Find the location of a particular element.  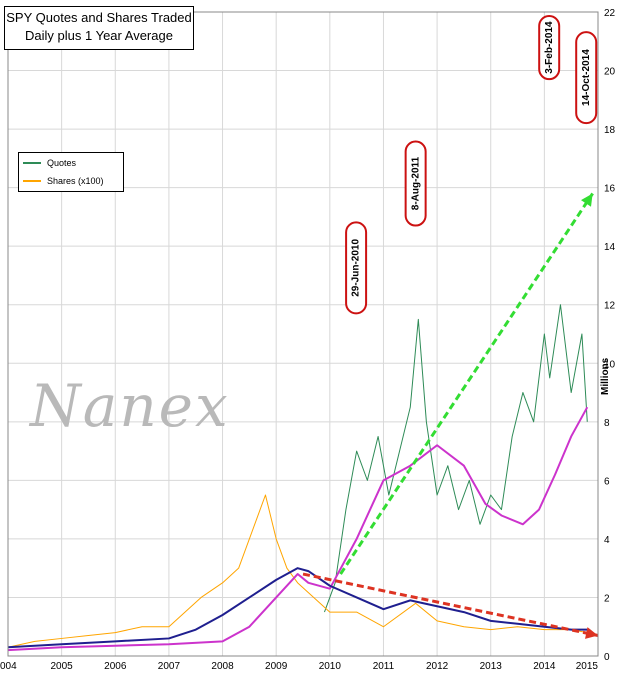

x-tick-label: 2007 is located at coordinates (169, 666).